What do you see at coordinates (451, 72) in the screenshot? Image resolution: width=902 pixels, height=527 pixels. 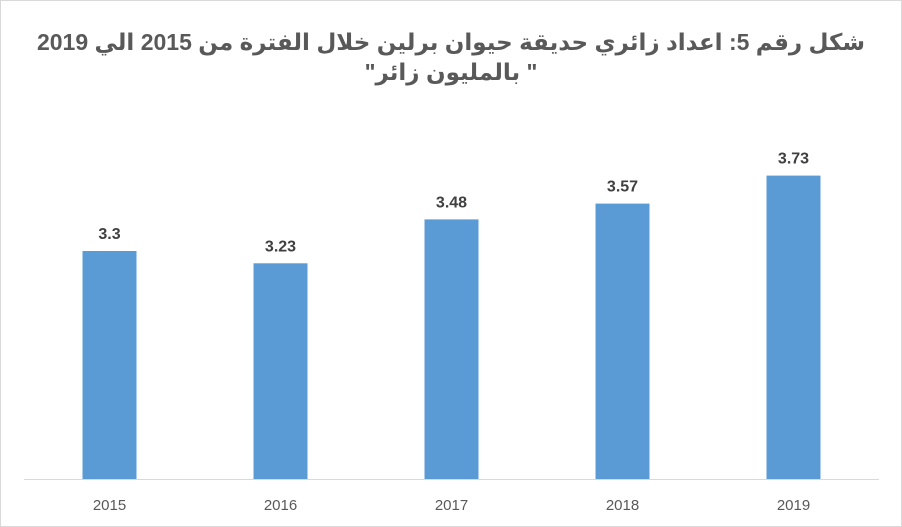 I see `chart-subtitle: " بالمليون زائر"` at bounding box center [451, 72].